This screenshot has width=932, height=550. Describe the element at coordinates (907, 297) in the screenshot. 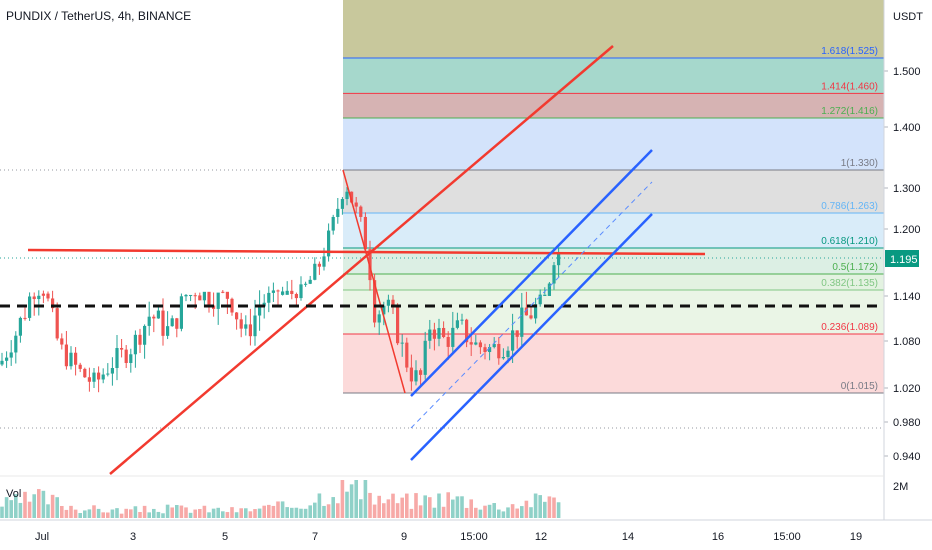

I see `price-tick-label: 1.140` at that location.